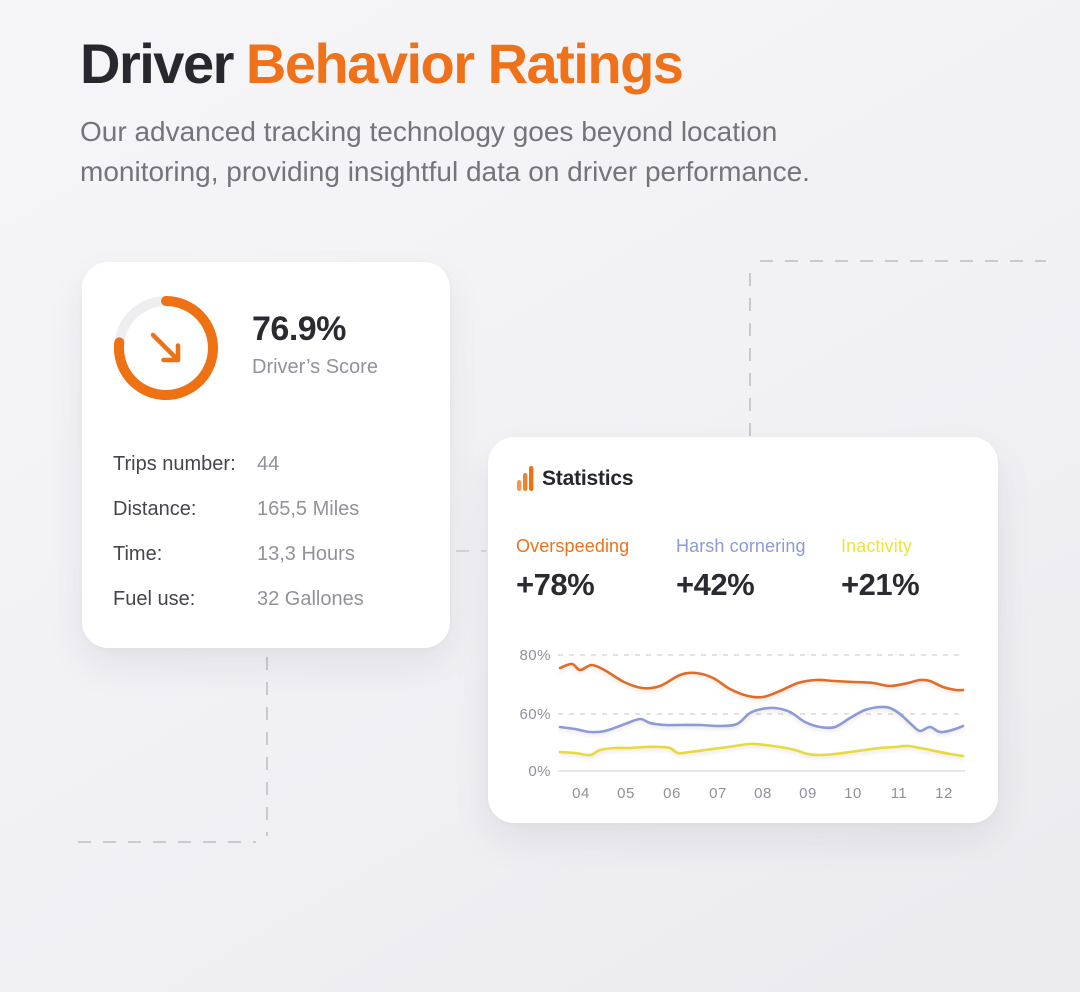 This screenshot has width=1080, height=992. I want to click on x-tick-label: 09, so click(808, 793).